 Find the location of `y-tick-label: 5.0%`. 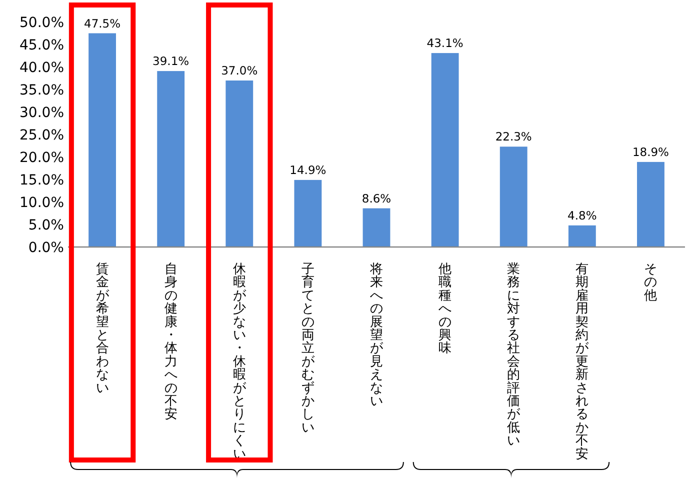

y-tick-label: 5.0% is located at coordinates (46, 226).